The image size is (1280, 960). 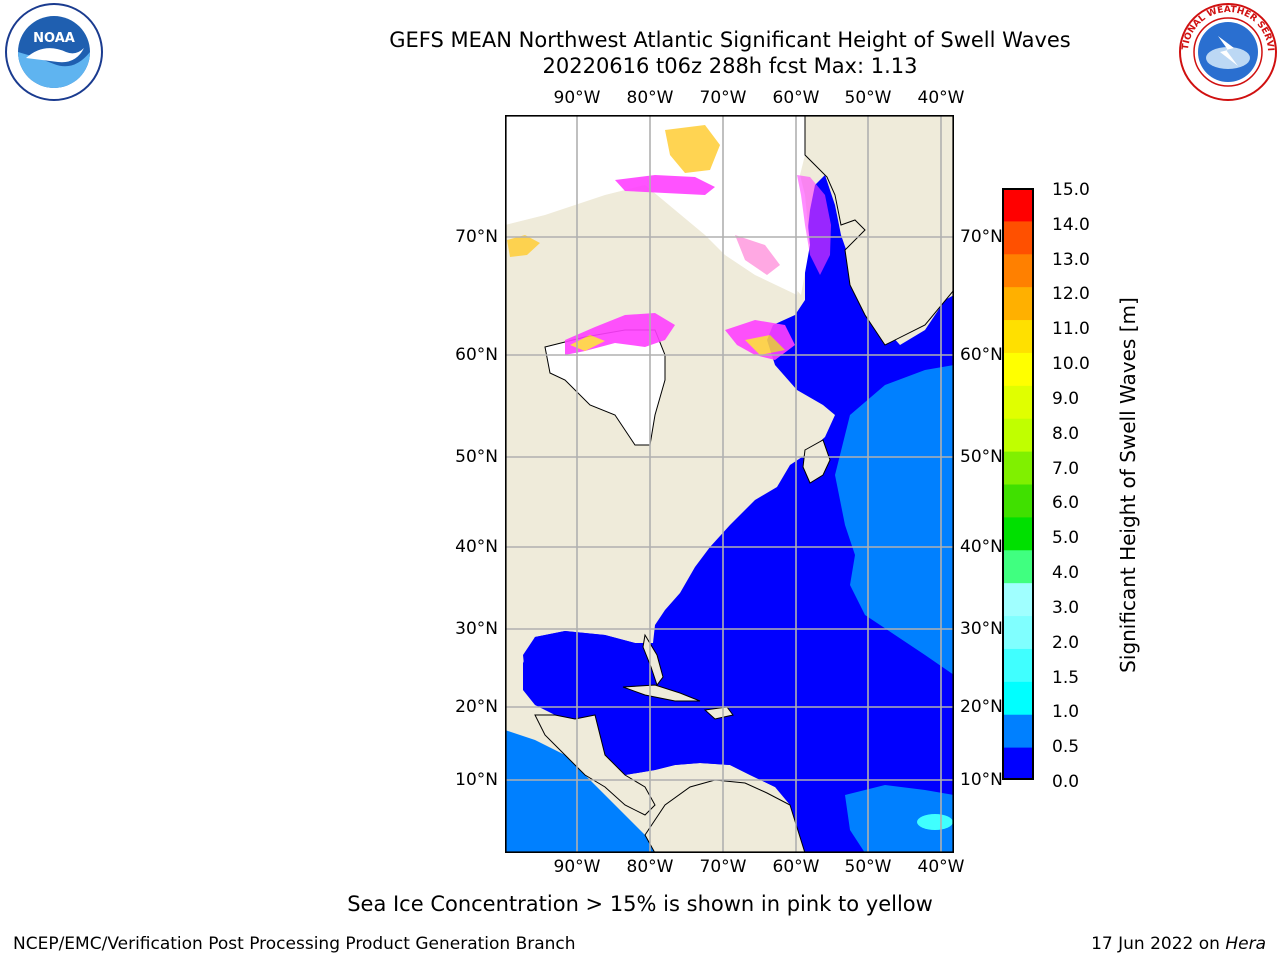 I want to click on light-swell-south, so click(x=899, y=819).